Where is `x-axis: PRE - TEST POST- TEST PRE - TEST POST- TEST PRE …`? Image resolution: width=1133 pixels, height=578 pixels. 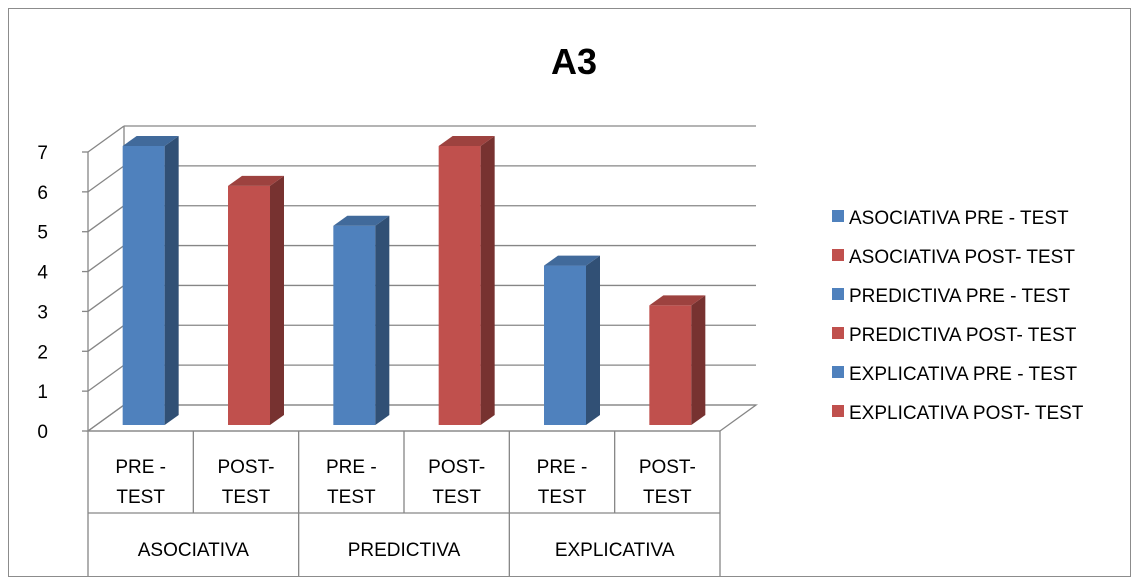 x-axis: PRE - TEST POST- TEST PRE - TEST POST- TEST PRE … is located at coordinates (404, 503).